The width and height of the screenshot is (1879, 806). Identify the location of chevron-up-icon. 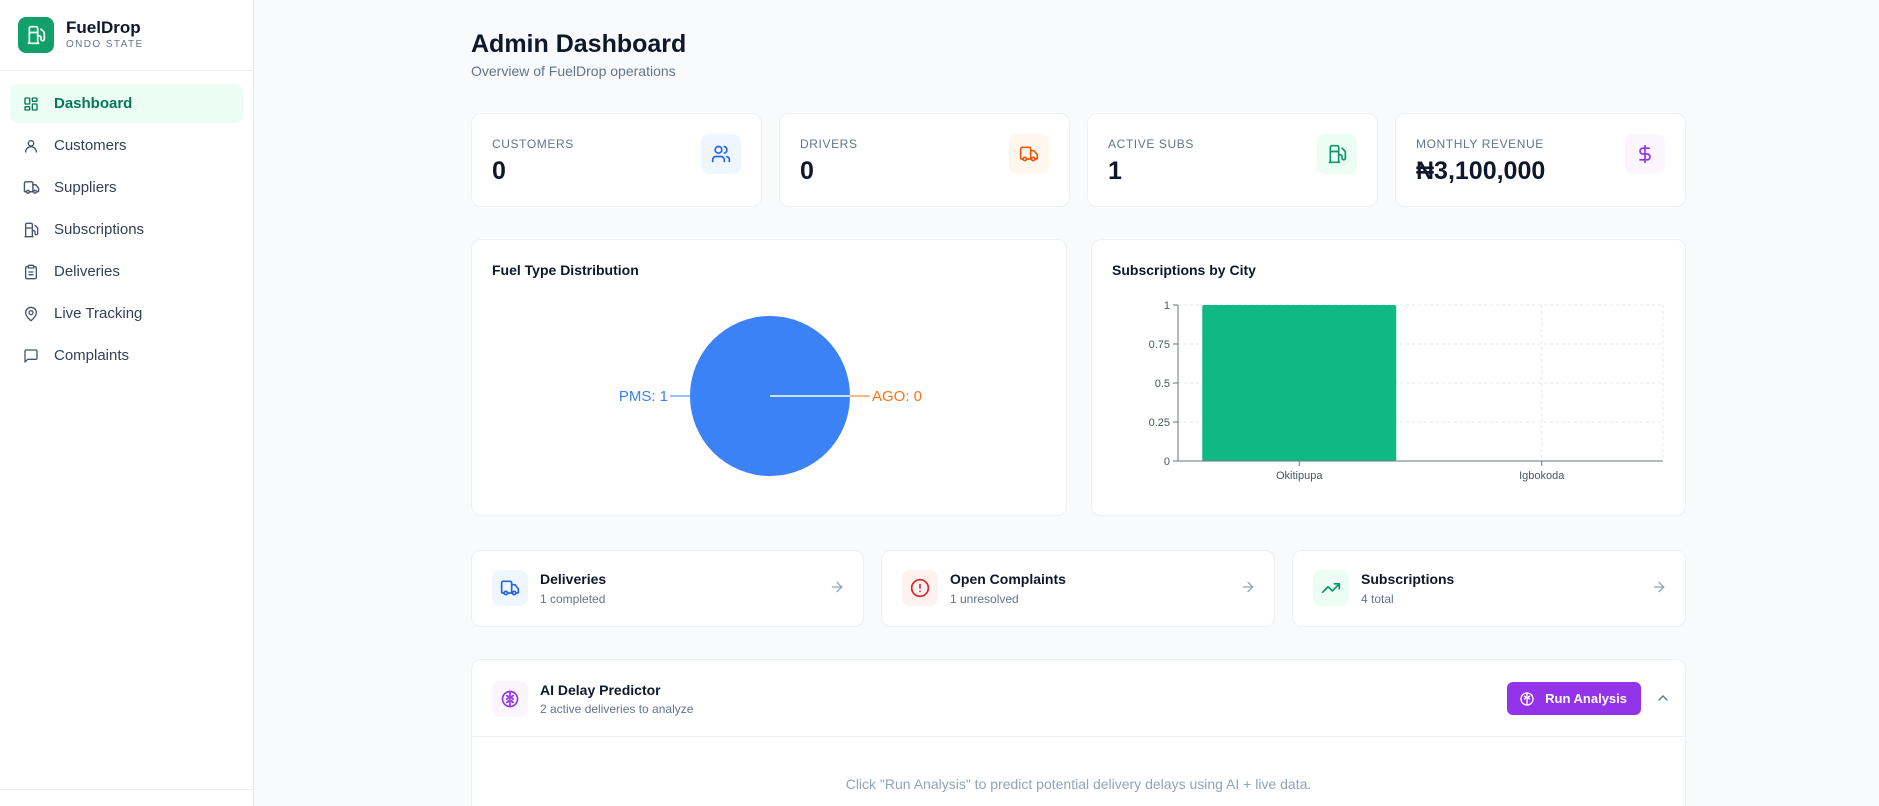
(1663, 698).